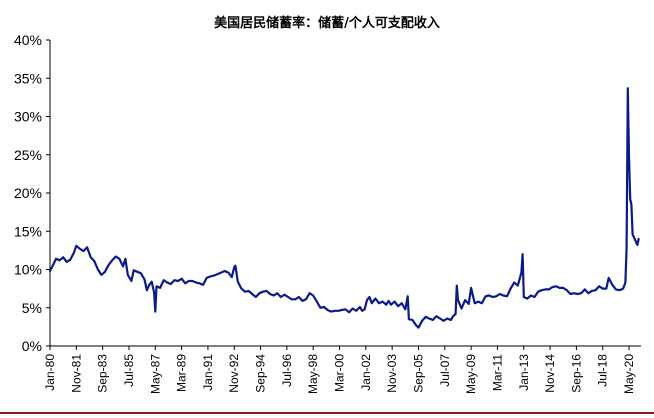  Describe the element at coordinates (28, 40) in the screenshot. I see `y-tick-label: 40%` at that location.